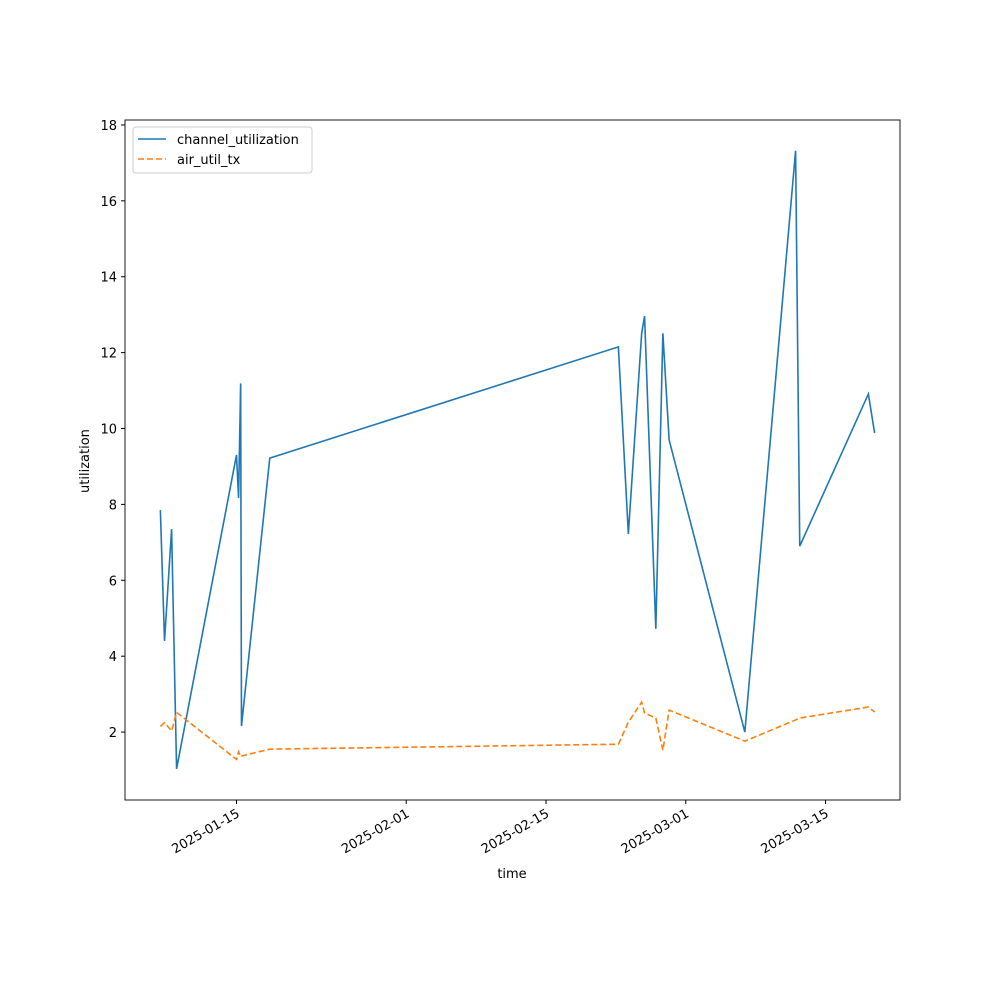  I want to click on series-line, so click(517, 730).